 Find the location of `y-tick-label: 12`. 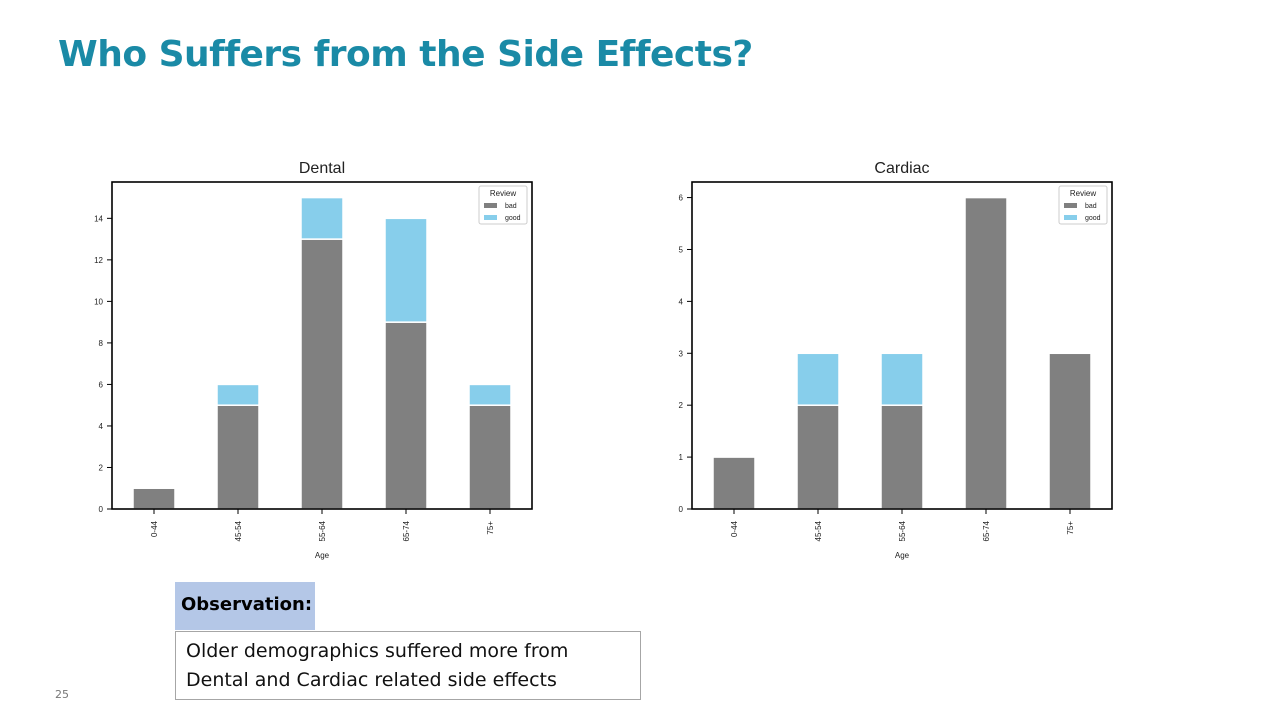

y-tick-label: 12 is located at coordinates (98, 260).